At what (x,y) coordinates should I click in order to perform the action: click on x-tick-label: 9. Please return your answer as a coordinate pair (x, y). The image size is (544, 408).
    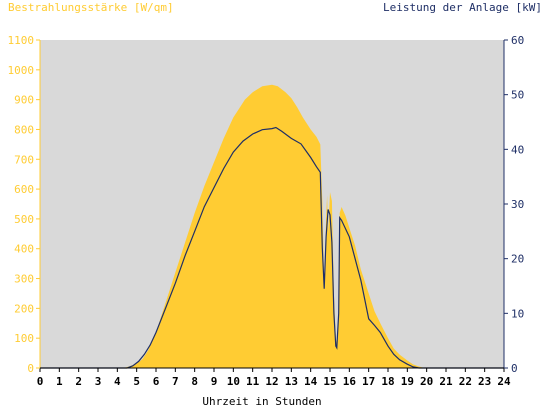
    Looking at the image, I should click on (214, 381).